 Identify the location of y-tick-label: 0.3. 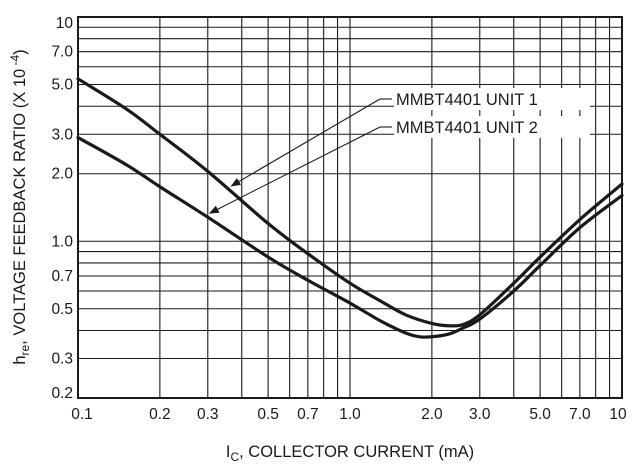
(62, 359).